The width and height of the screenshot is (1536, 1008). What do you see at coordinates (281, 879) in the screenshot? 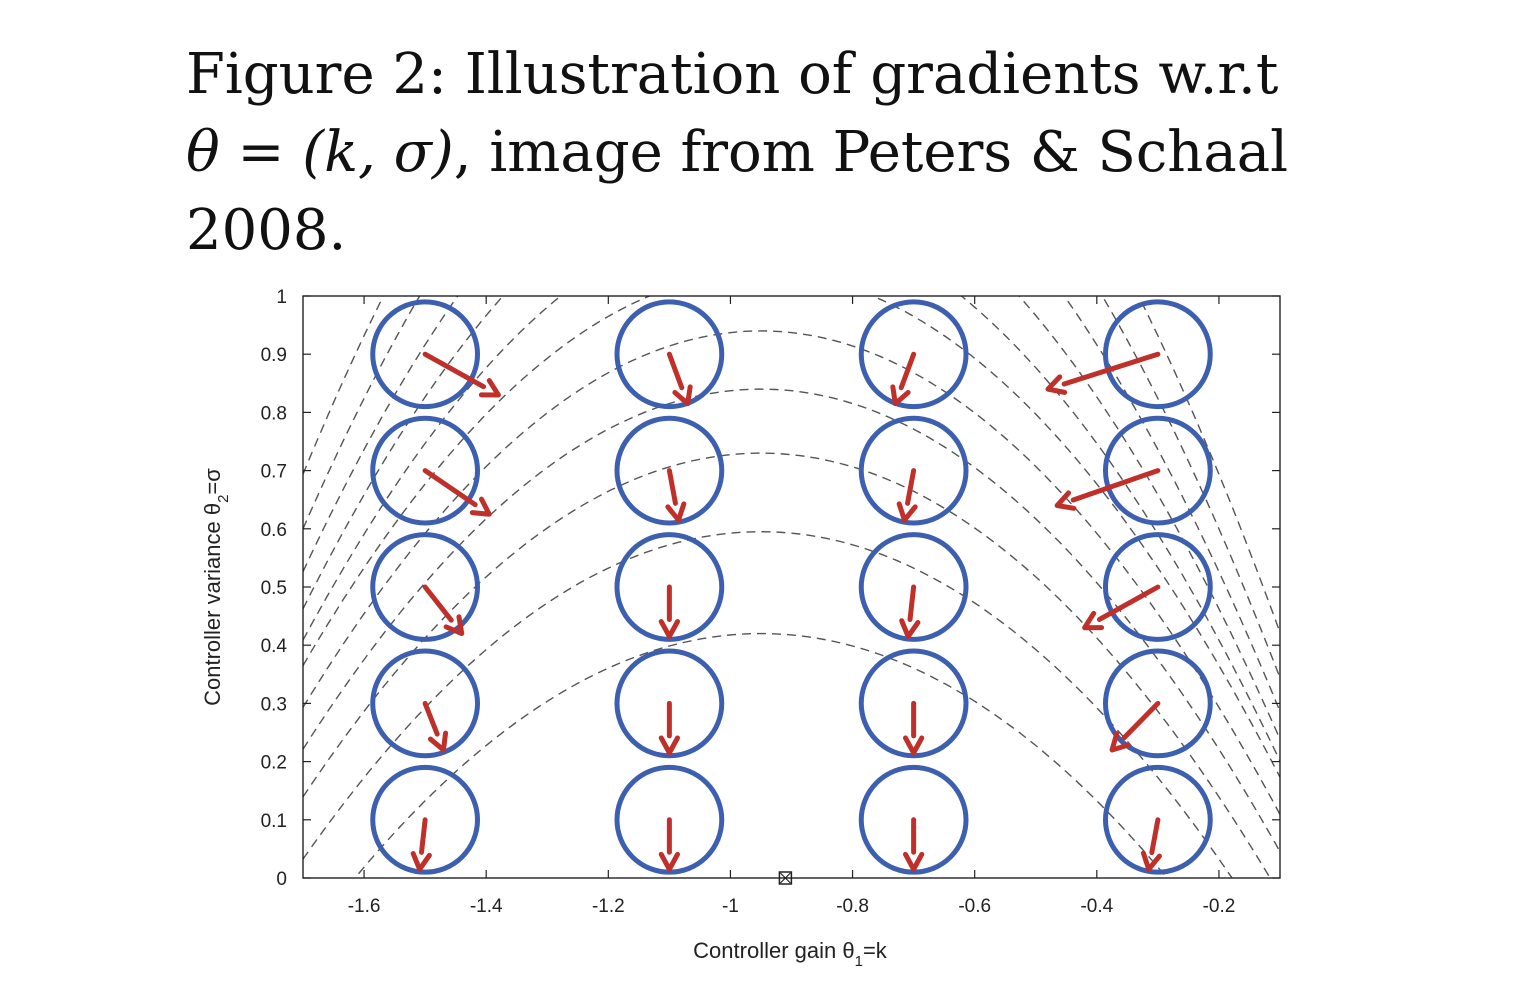
I see `y-tick-label-0: 0` at bounding box center [281, 879].